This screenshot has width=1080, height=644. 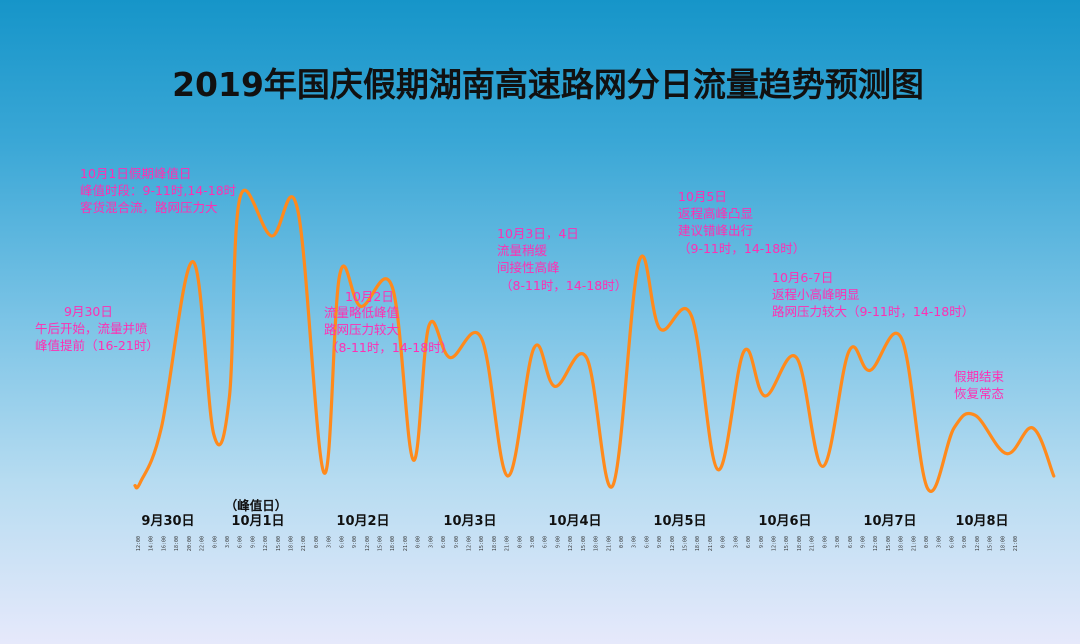 I want to click on annotation-line: 10月1日假期峰值日, so click(x=135, y=173).